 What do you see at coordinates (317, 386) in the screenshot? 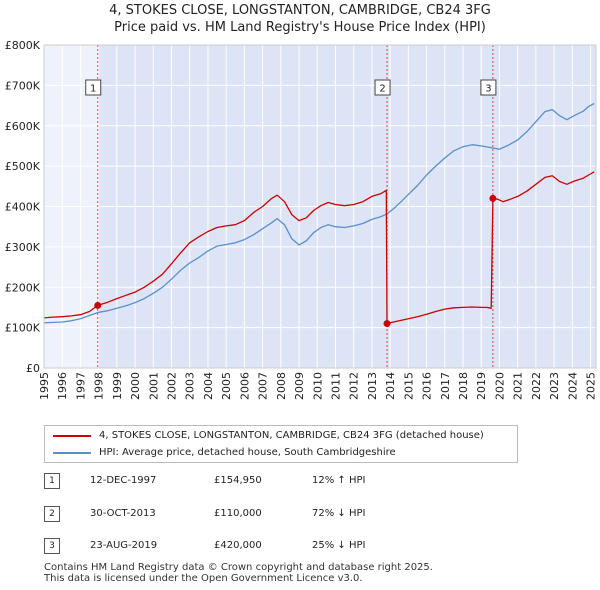
I see `x-tick-label: 2010` at bounding box center [317, 386].